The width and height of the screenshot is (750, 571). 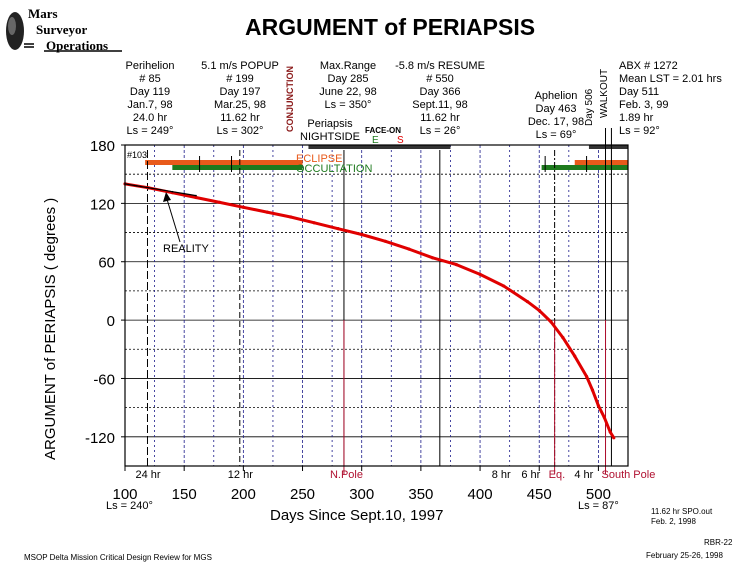 I want to click on logo-line: Surveyor, so click(x=62, y=29).